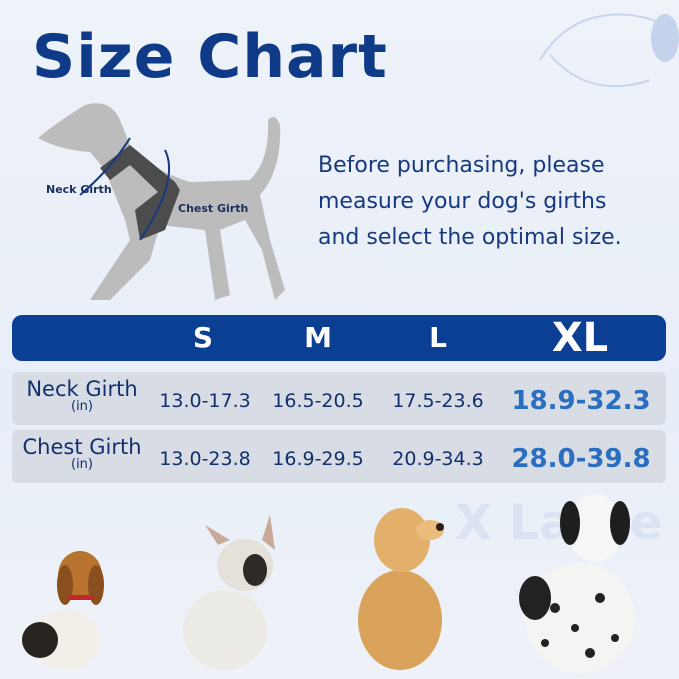 This screenshot has height=679, width=679. What do you see at coordinates (205, 401) in the screenshot?
I see `cell-s: 13.0-17.3` at bounding box center [205, 401].